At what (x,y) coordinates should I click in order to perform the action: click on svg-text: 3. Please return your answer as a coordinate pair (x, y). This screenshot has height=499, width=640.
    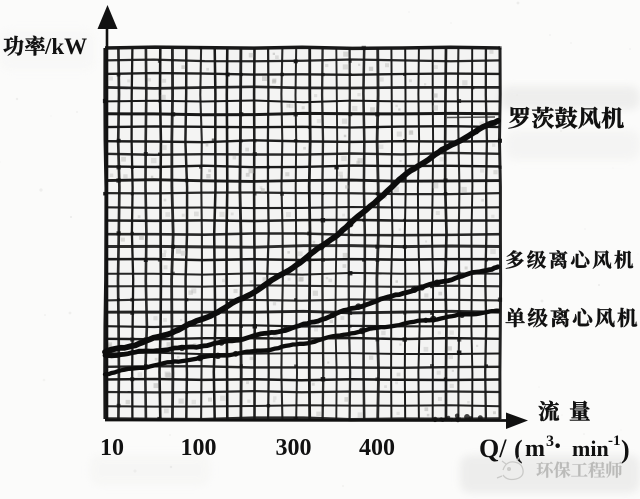
    Looking at the image, I should click on (550, 441).